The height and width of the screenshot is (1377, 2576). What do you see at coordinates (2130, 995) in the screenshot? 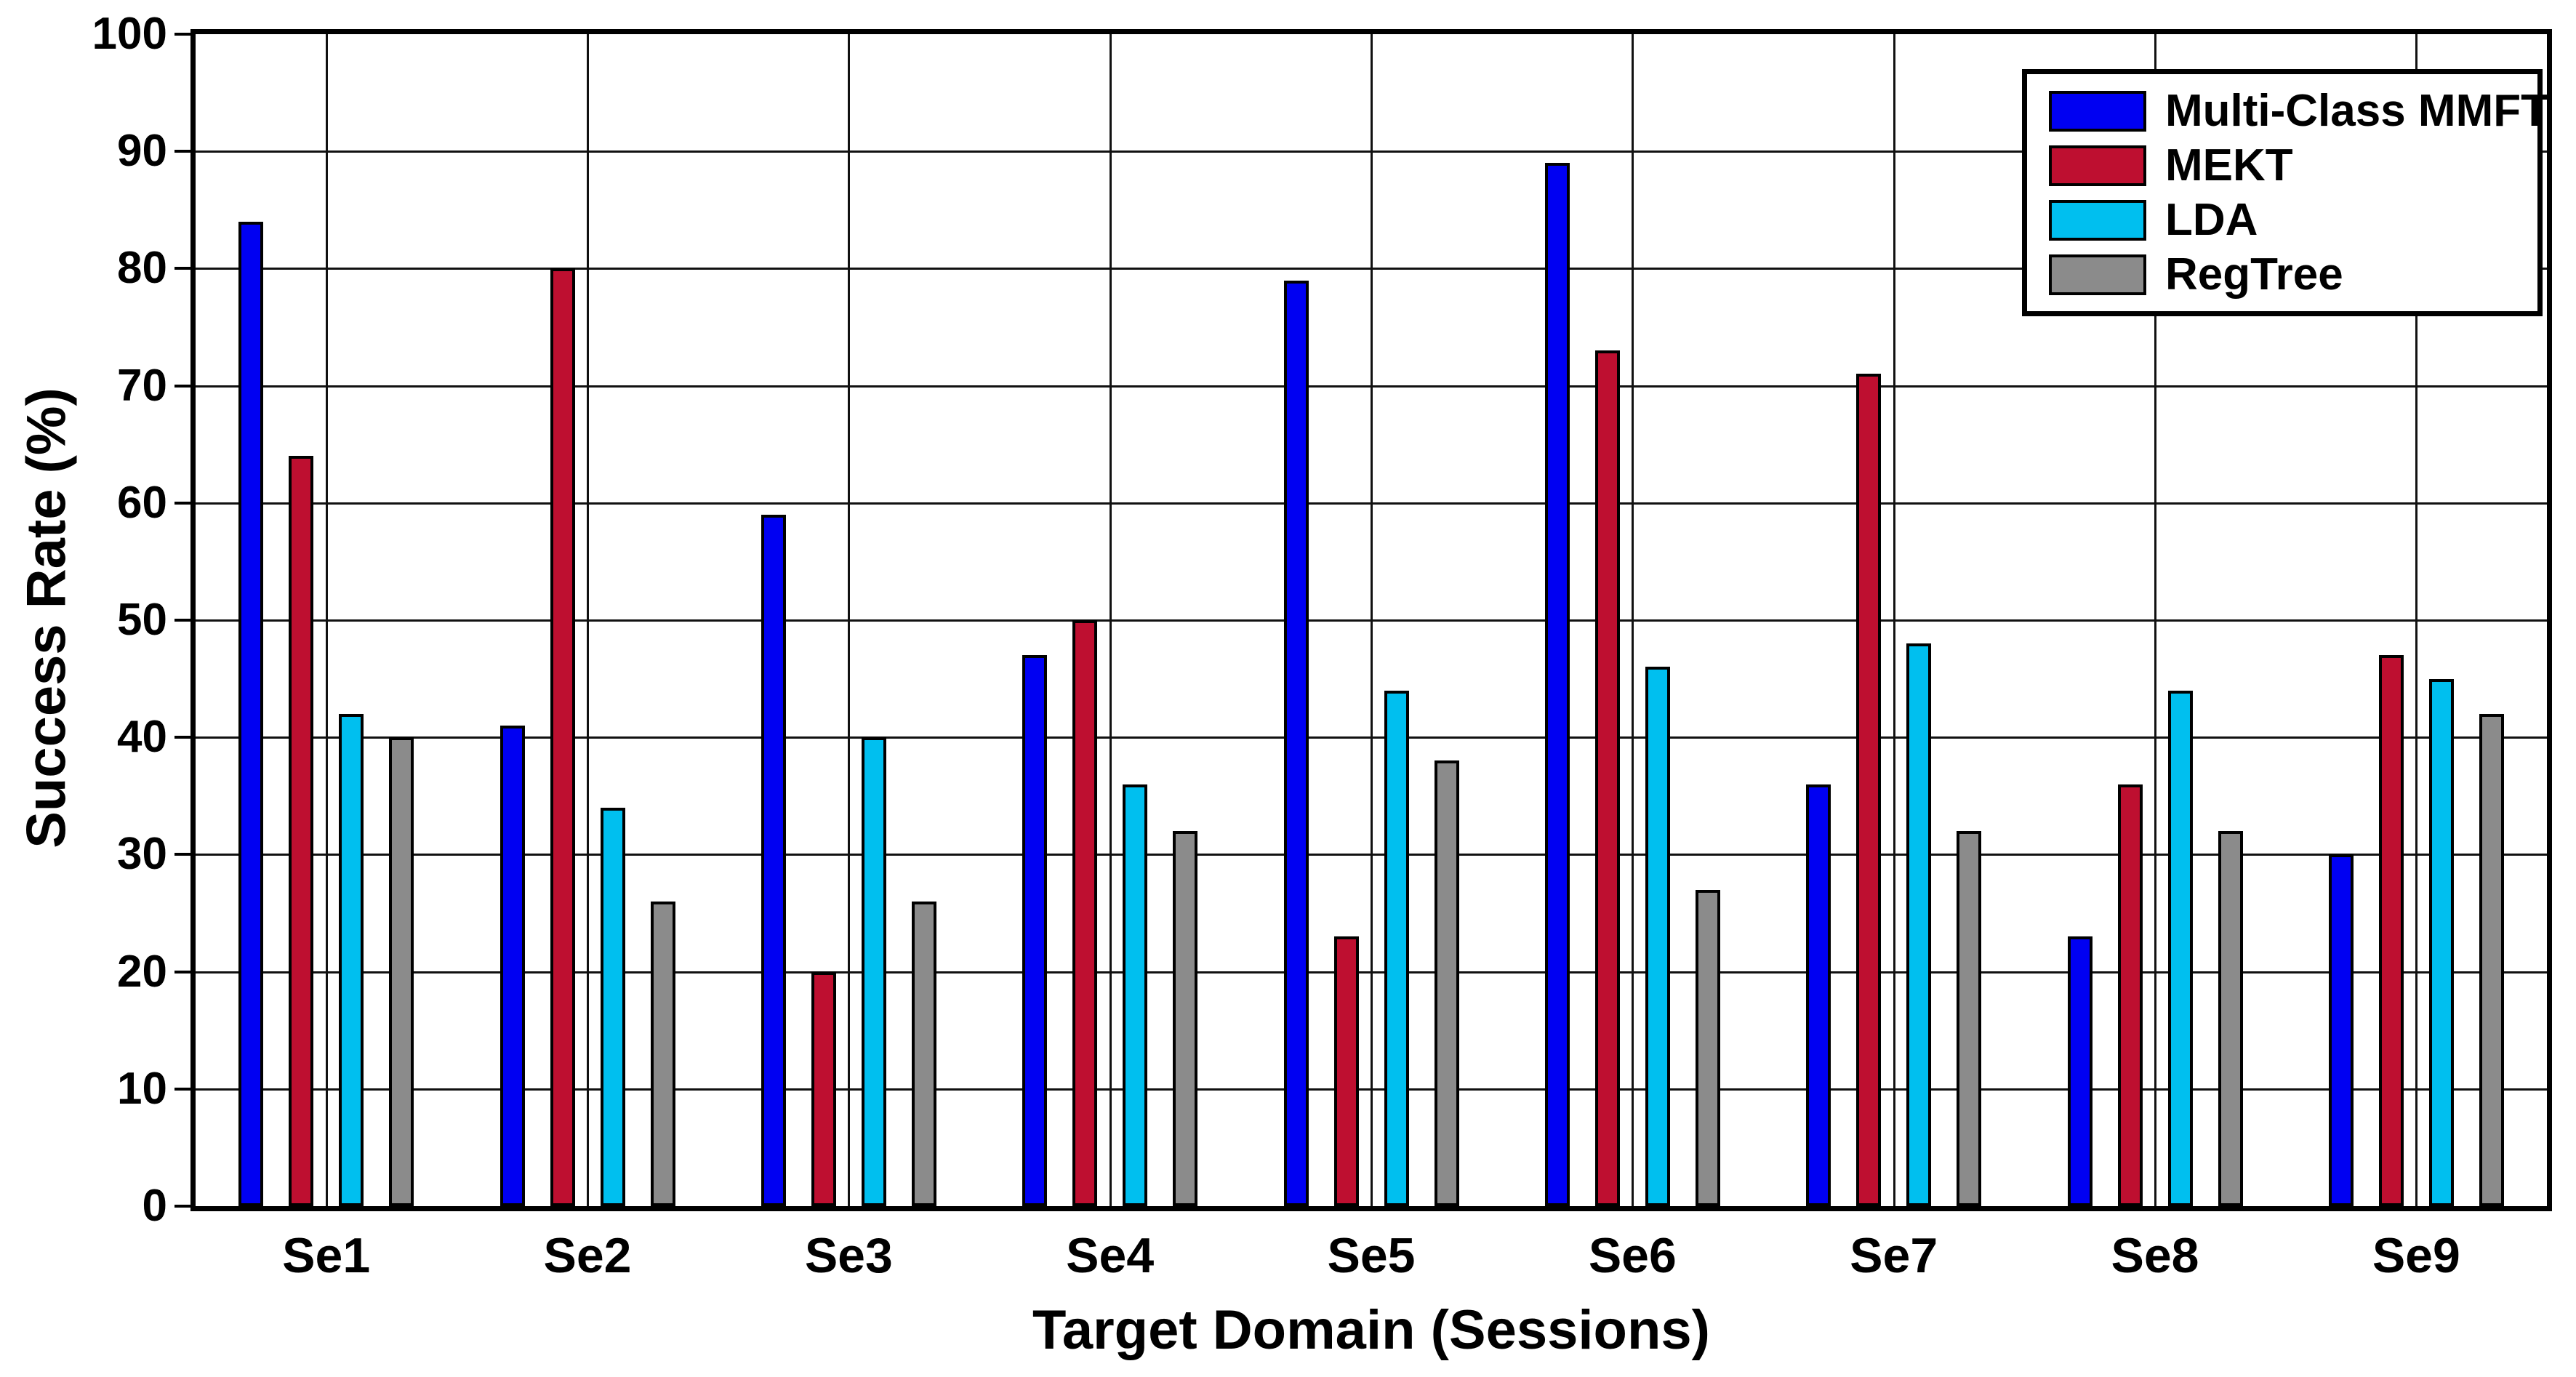
I see `bar-Se8-mekt` at bounding box center [2130, 995].